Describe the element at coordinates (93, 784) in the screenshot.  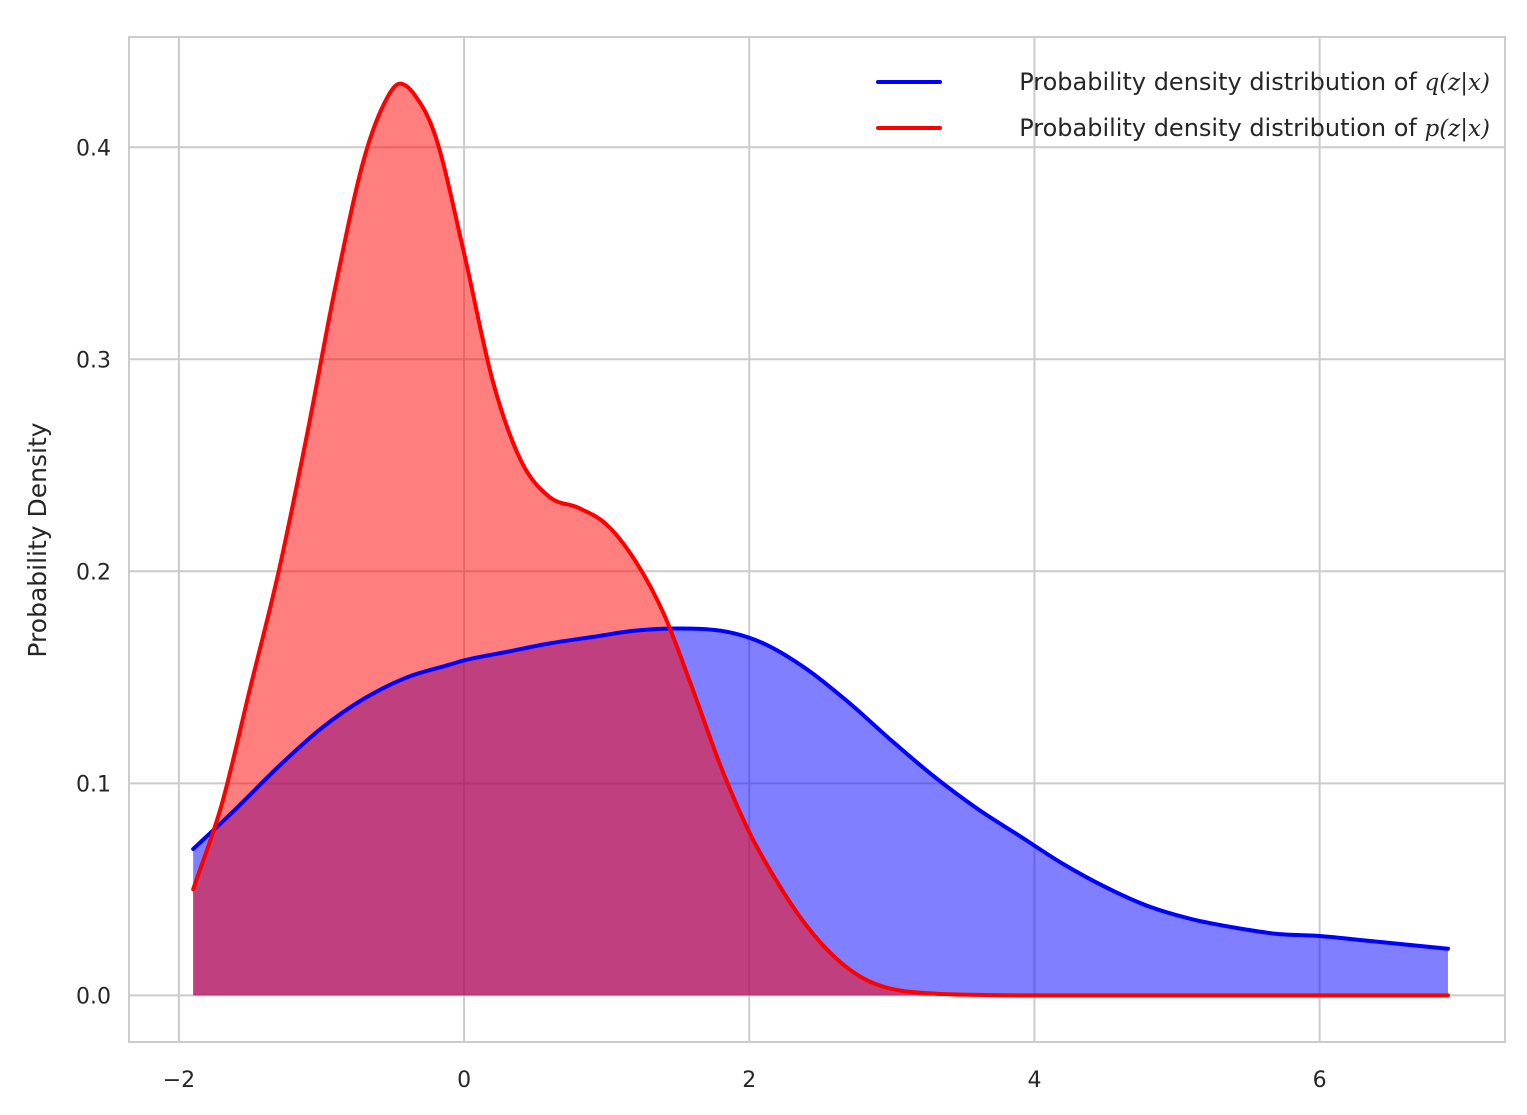
I see `y-tick-label: 0.1` at that location.